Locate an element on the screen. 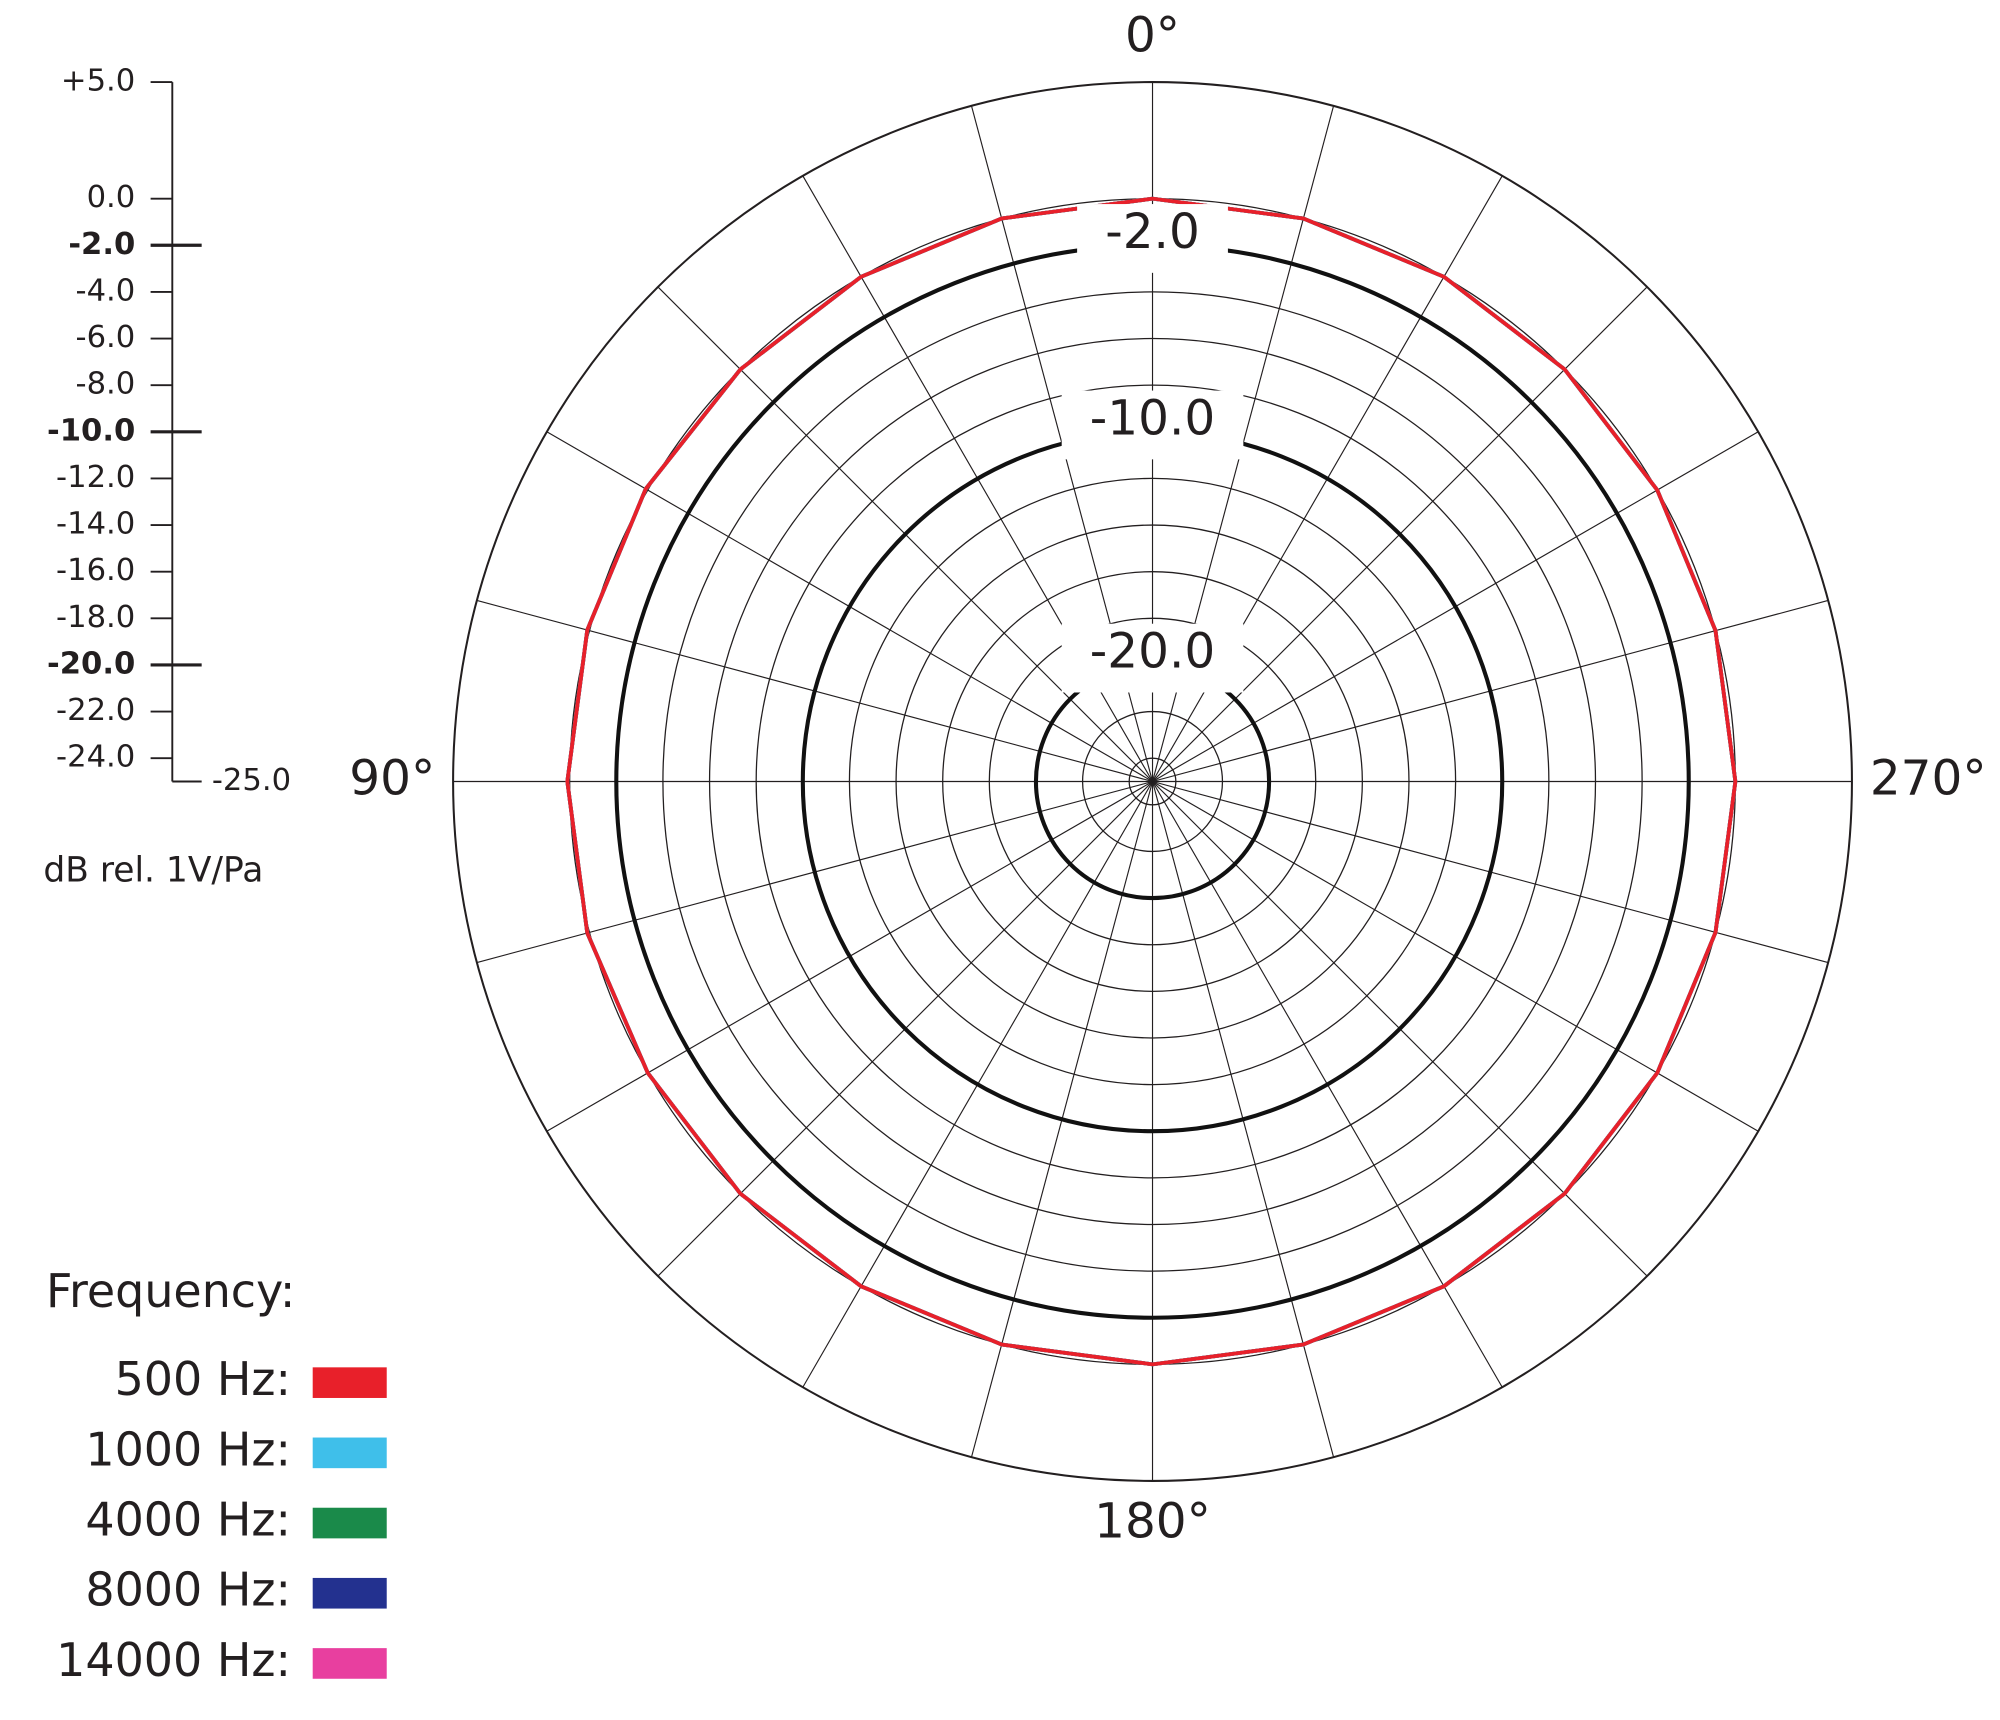 The width and height of the screenshot is (2000, 1720). legend-label: 14000 Hz: is located at coordinates (173, 1660).